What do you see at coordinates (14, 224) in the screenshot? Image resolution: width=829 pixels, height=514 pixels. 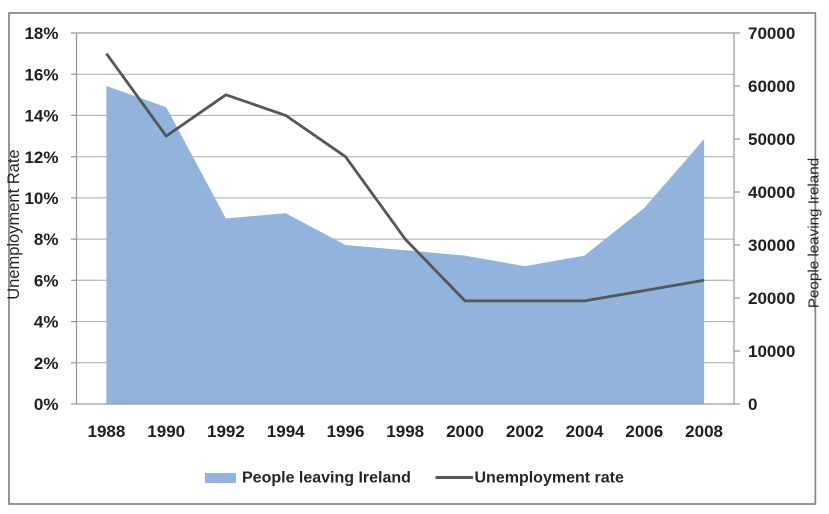 I see `svg-text: Unemployment Rate` at bounding box center [14, 224].